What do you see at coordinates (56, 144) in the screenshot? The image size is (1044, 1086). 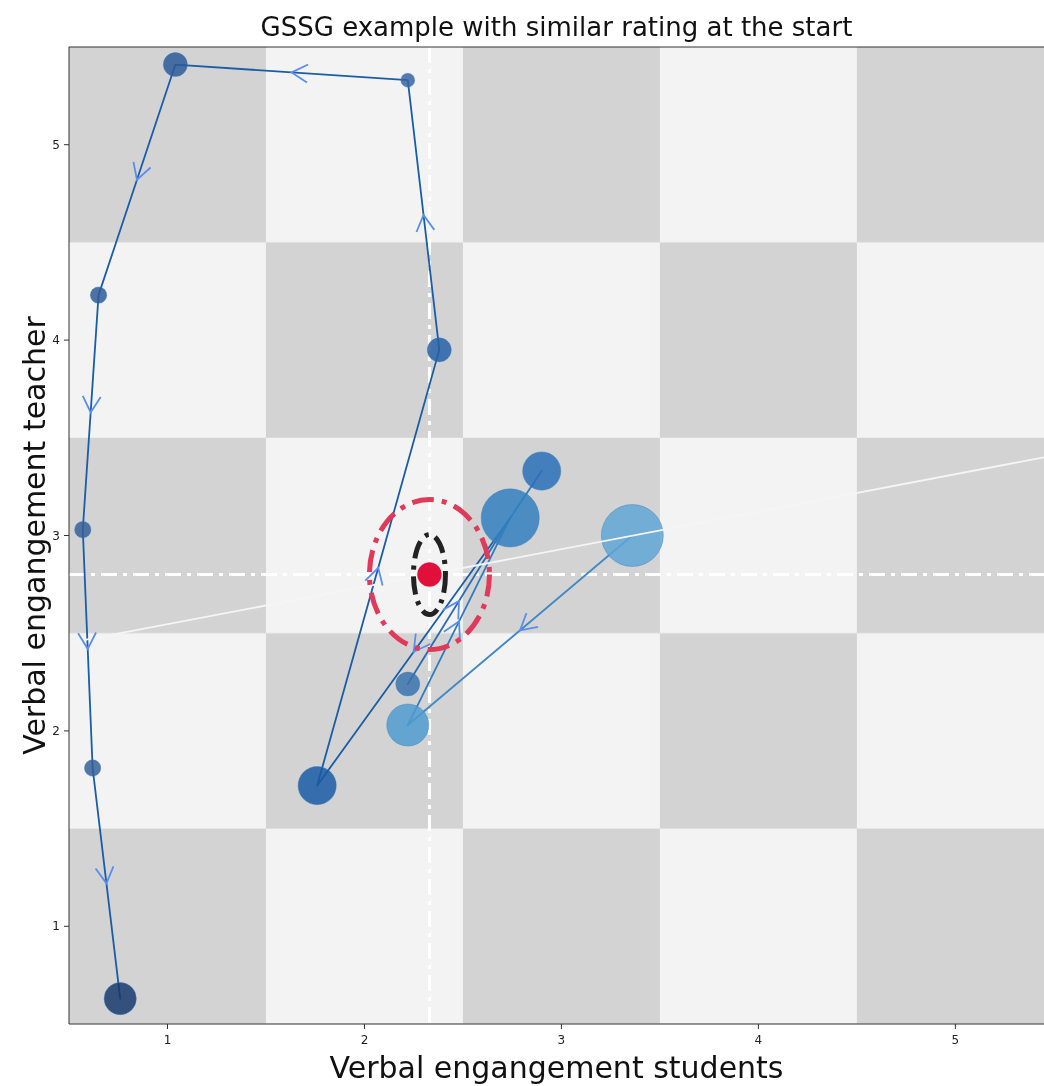 I see `y-tick-label: 5` at bounding box center [56, 144].